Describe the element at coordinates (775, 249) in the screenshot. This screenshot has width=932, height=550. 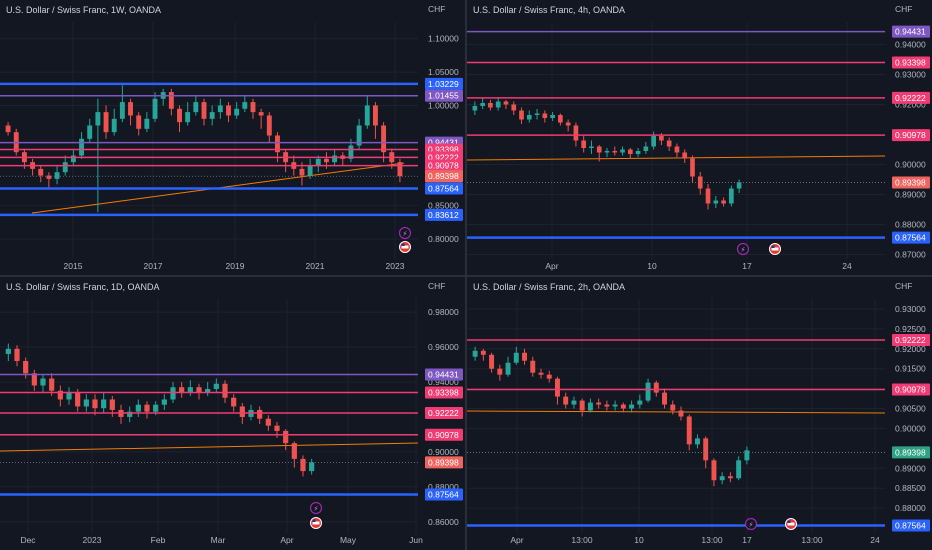
I see `flag-stripe` at that location.